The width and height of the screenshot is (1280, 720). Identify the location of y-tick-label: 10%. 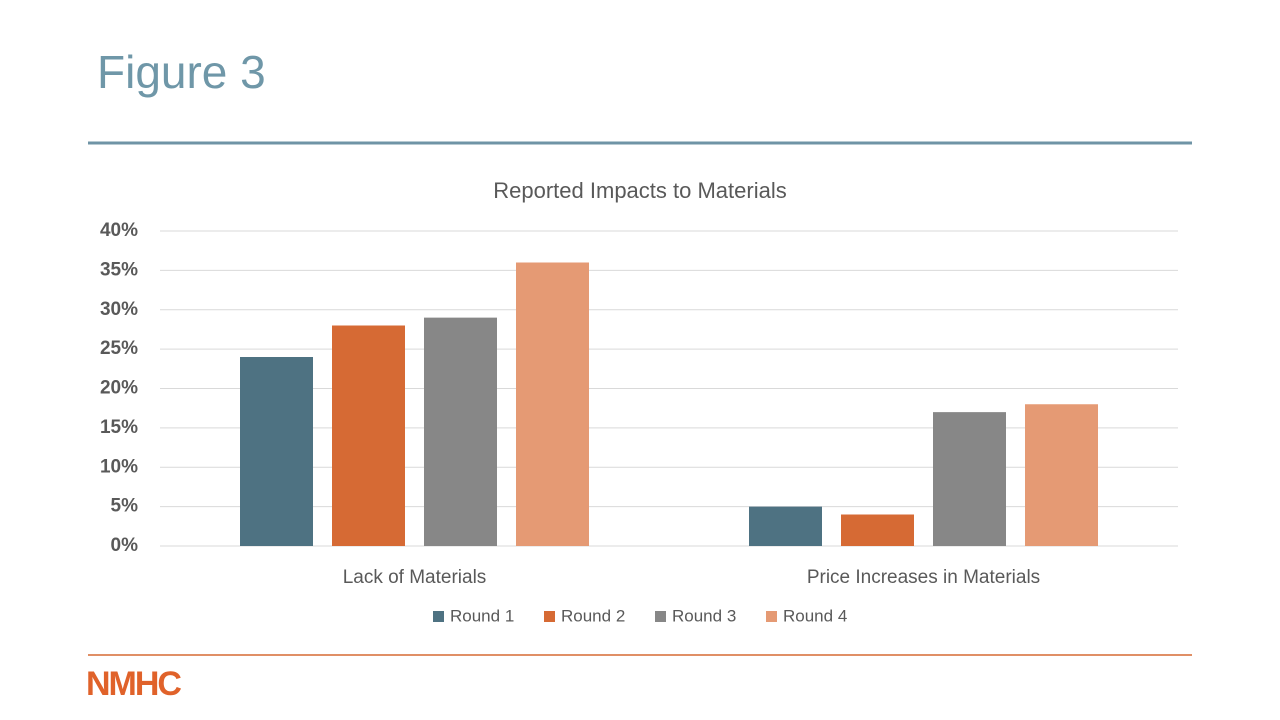
(119, 466).